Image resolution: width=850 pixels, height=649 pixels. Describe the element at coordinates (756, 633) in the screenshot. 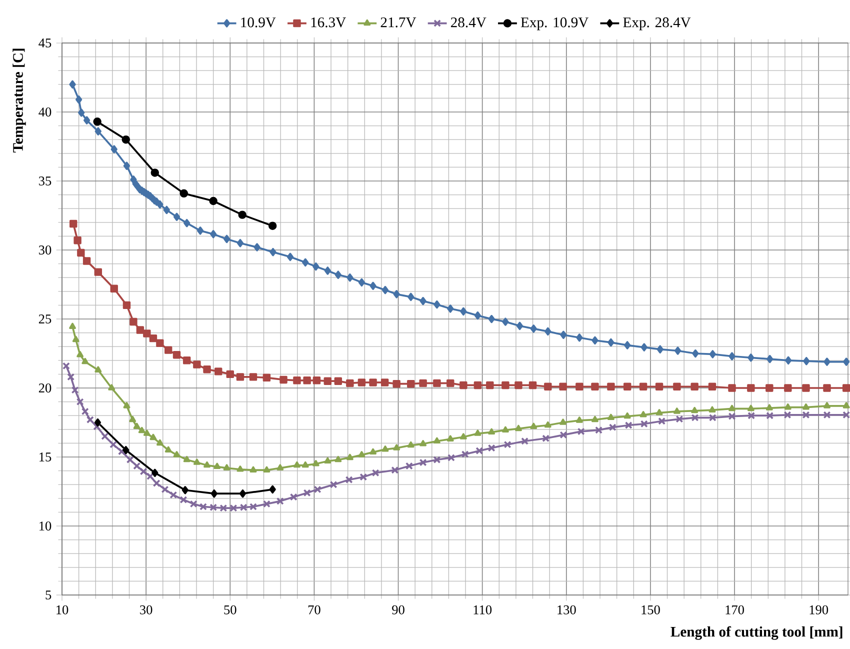

I see `x-axis-title: Length of cutting tool [mm]` at that location.